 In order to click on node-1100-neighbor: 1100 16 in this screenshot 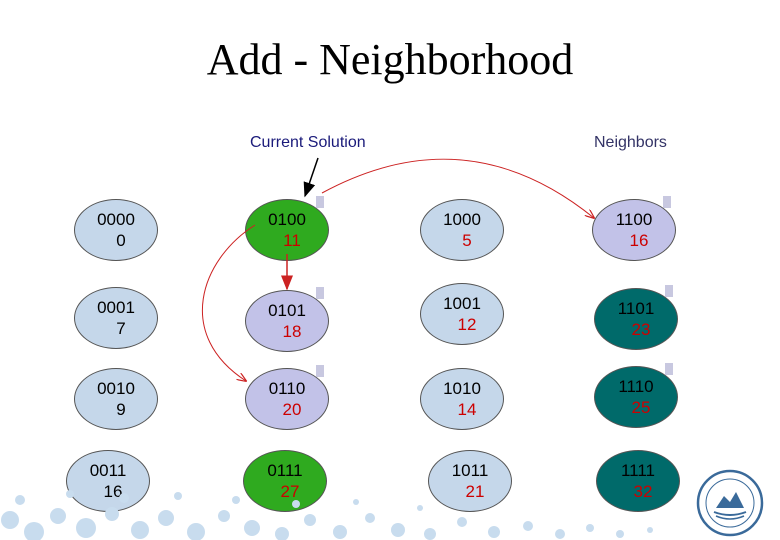, I will do `click(634, 228)`.